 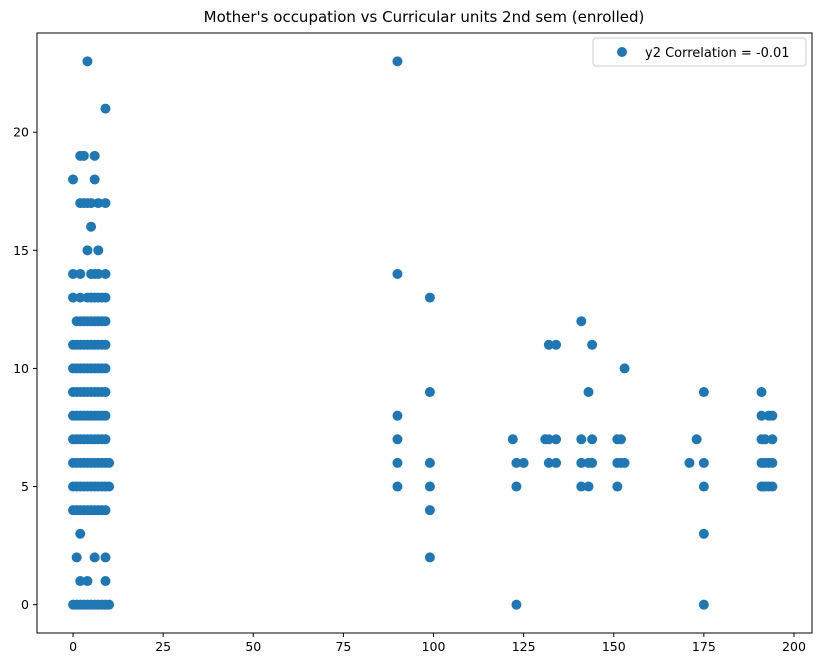 I want to click on legend-box, so click(x=699, y=52).